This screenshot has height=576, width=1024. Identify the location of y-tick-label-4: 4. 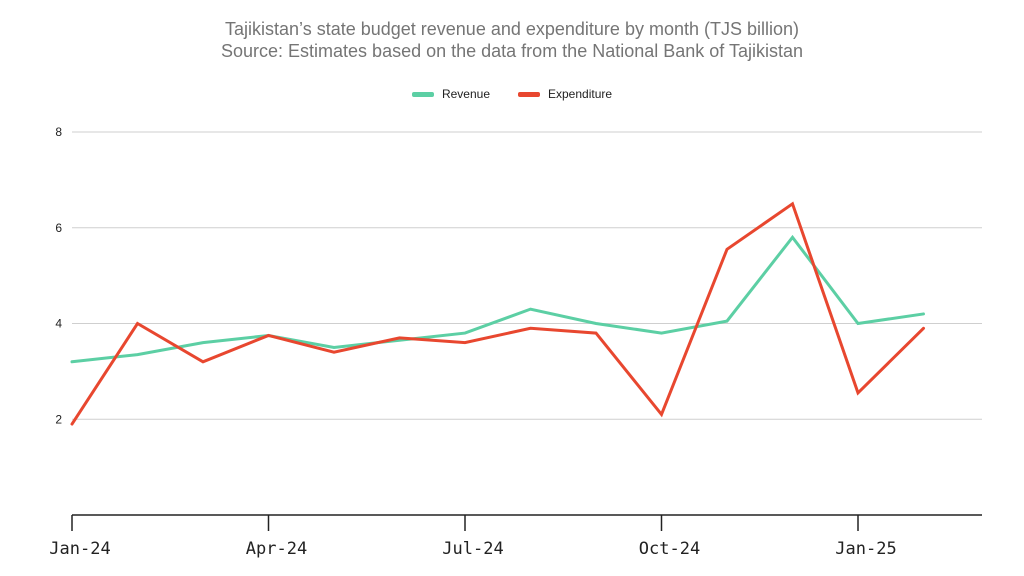
(58, 324).